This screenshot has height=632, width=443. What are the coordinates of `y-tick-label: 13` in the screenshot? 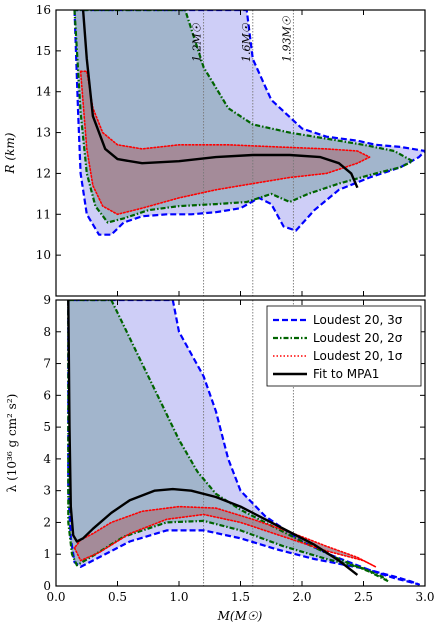 It's located at (43, 133).